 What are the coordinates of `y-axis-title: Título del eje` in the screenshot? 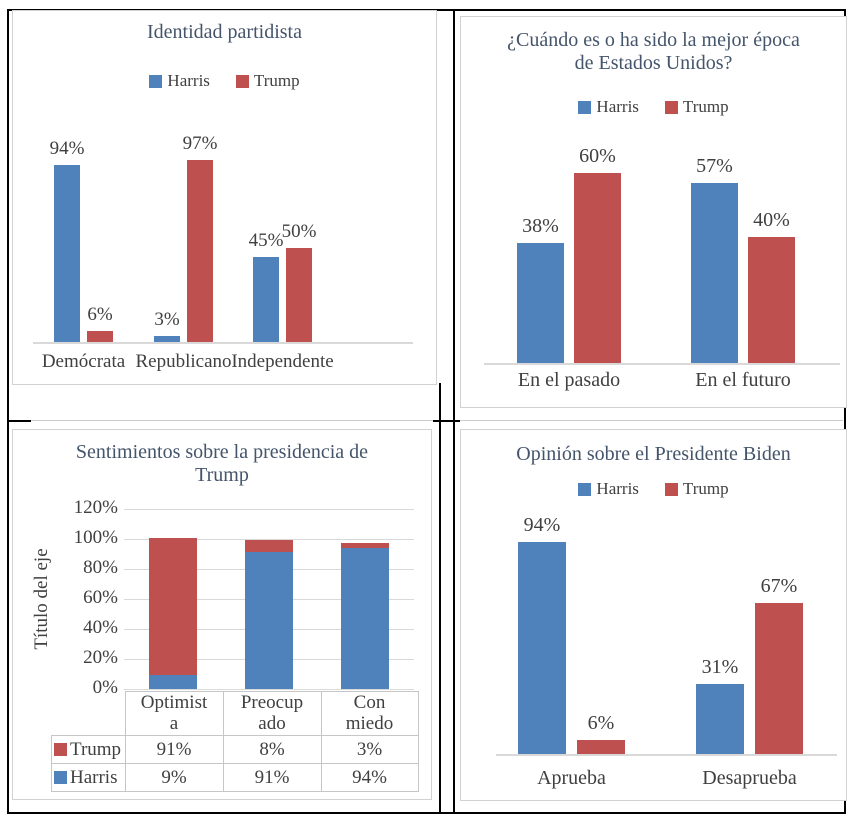 It's located at (41, 599).